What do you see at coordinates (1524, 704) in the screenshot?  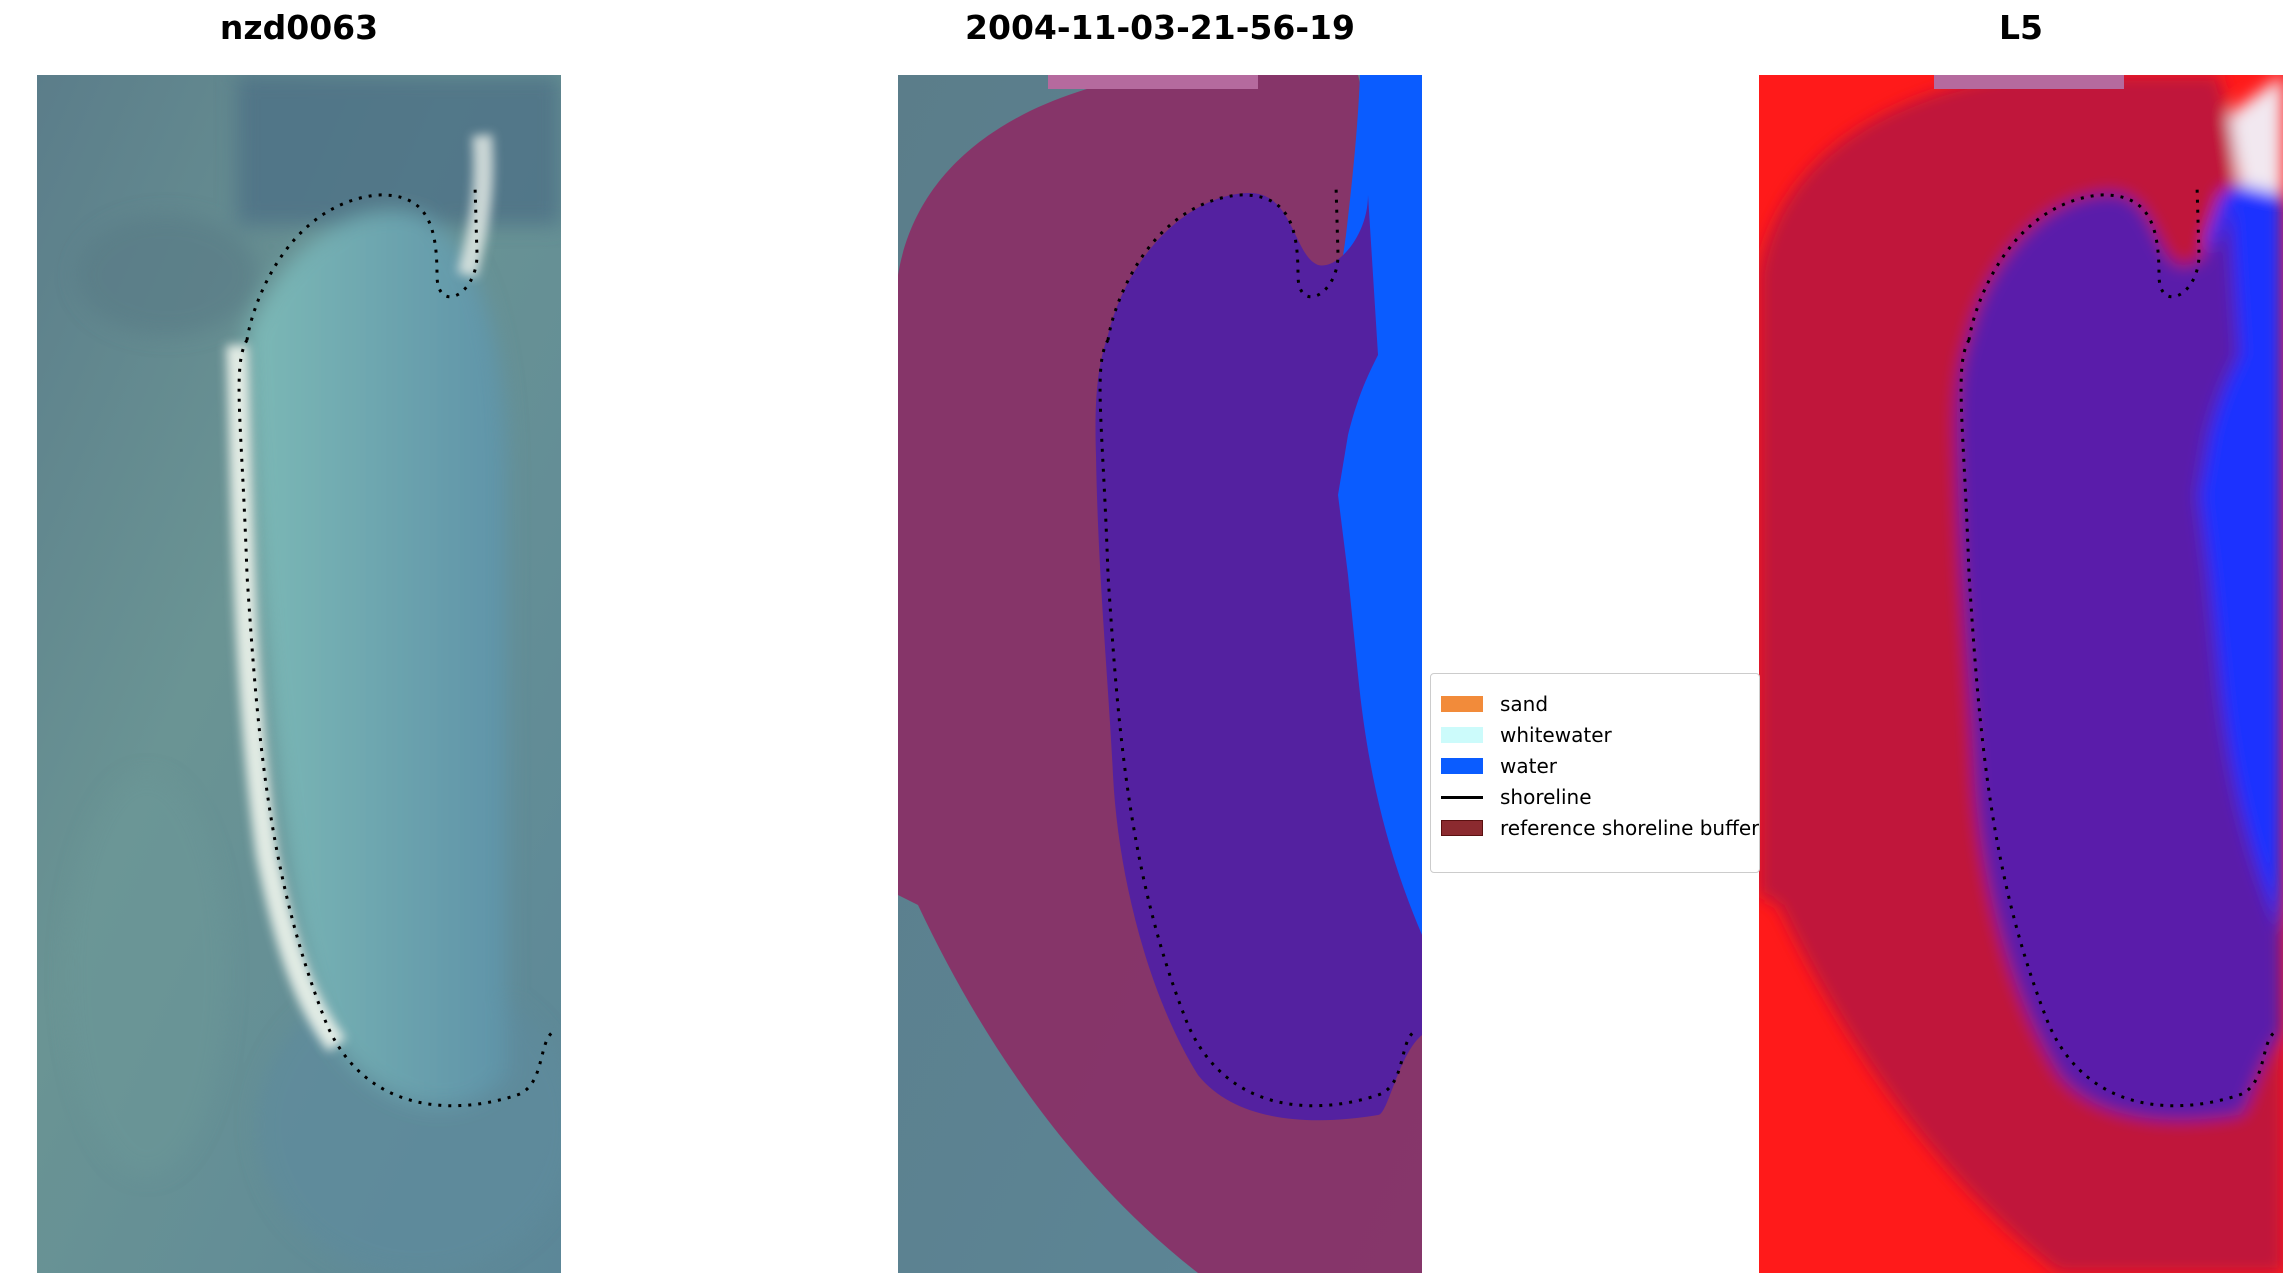 I see `legend-label-sand: sand` at bounding box center [1524, 704].